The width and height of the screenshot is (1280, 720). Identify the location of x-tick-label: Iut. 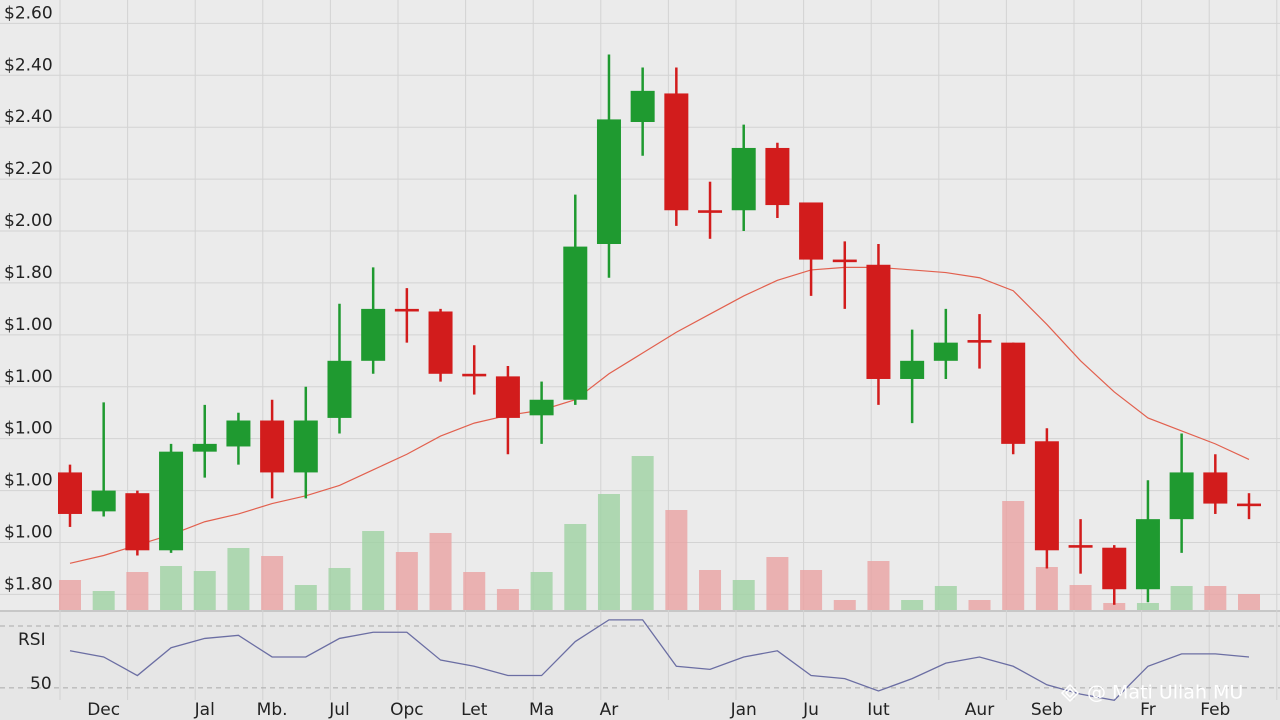
(878, 710).